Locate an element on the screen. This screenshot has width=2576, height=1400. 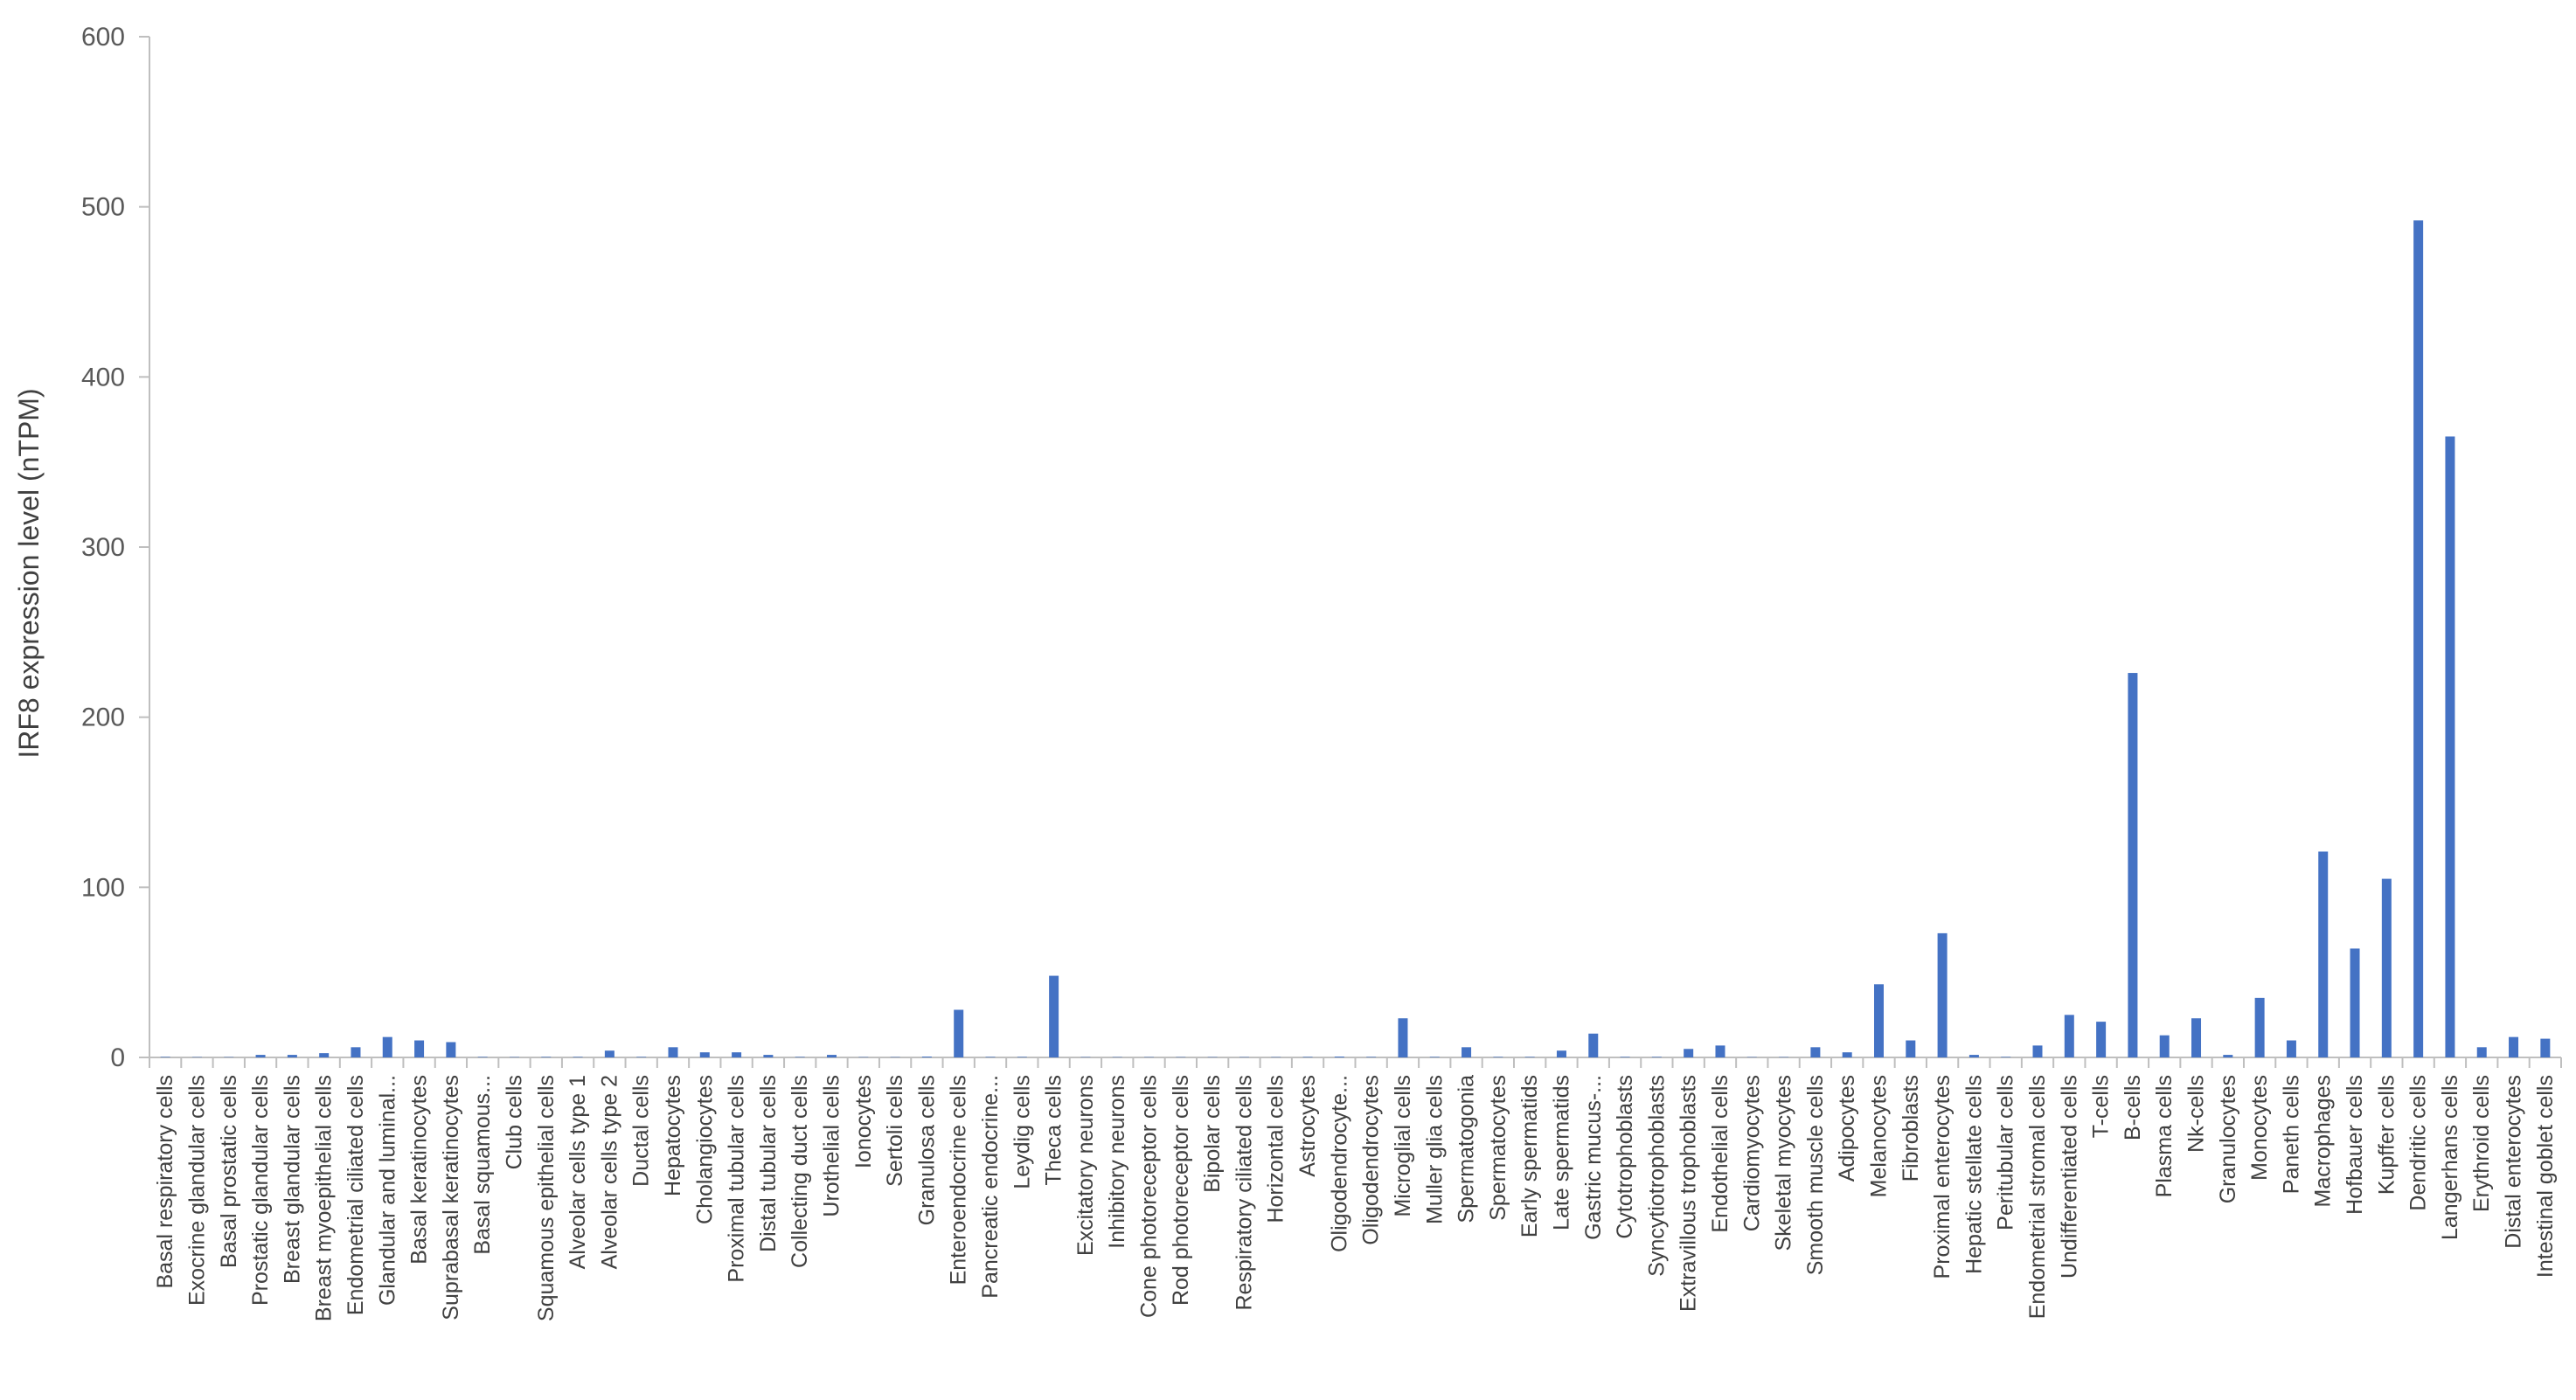
y-tick-label: 400 is located at coordinates (103, 377).